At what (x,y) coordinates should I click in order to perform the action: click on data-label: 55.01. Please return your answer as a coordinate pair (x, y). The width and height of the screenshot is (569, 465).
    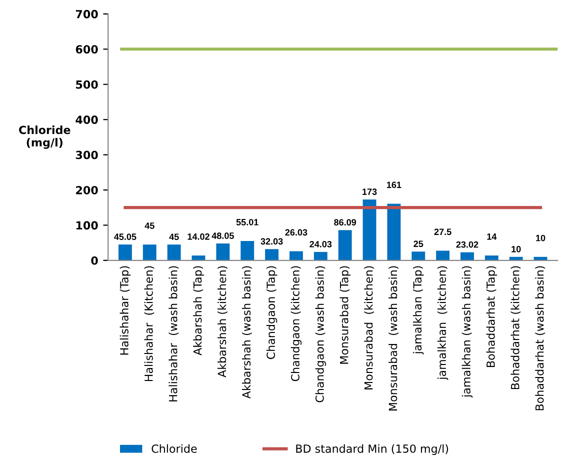
    Looking at the image, I should click on (247, 222).